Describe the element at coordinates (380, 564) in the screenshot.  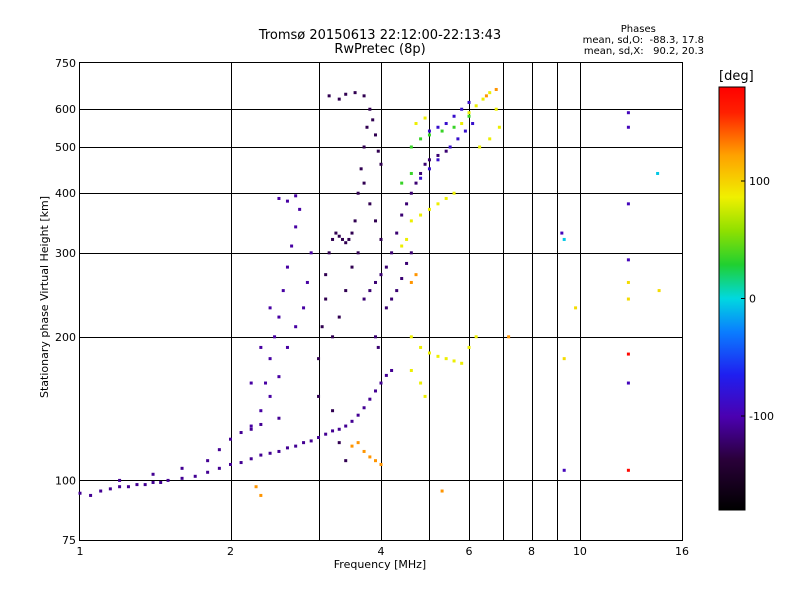
I see `x-axis-label: Frequency [MHz]` at that location.